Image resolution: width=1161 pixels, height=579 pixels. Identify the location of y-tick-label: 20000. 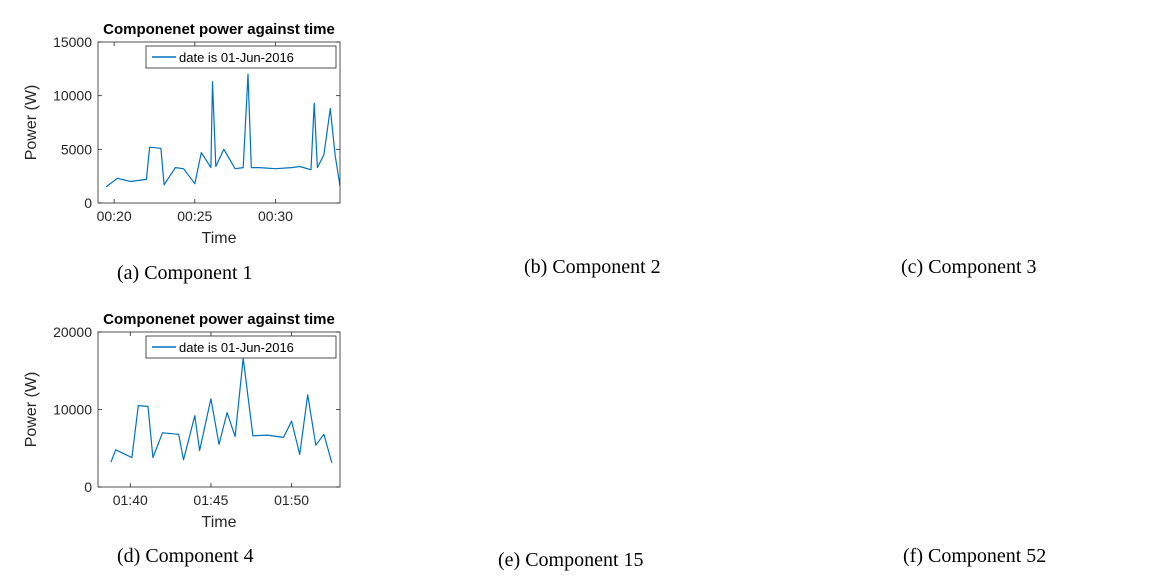
(72, 332).